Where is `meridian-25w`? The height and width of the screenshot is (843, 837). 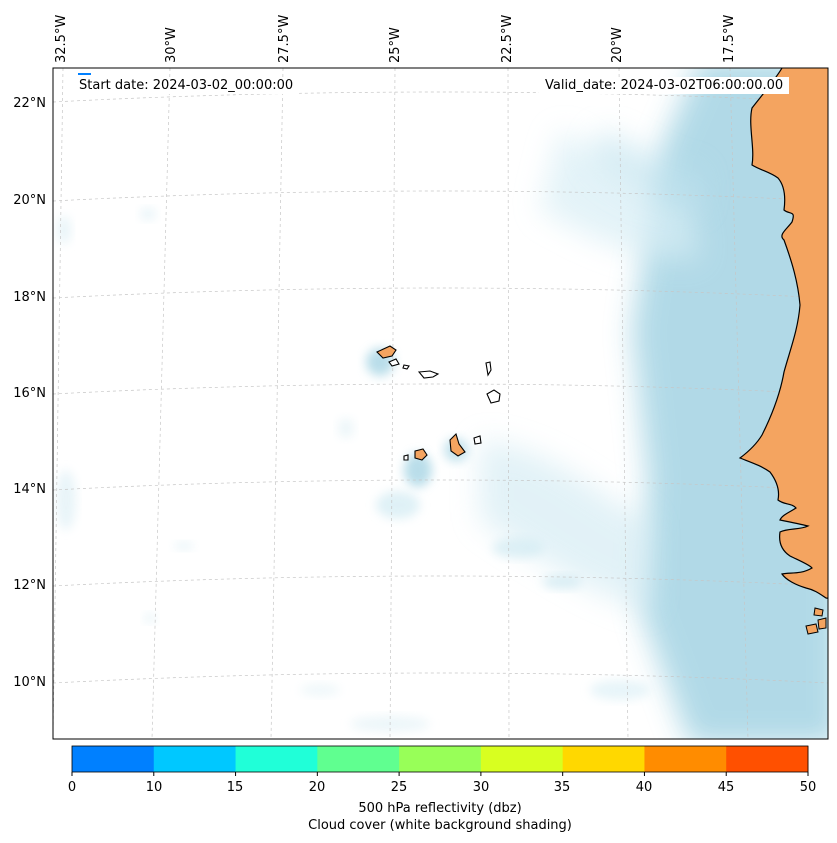
meridian-25w is located at coordinates (392, 403).